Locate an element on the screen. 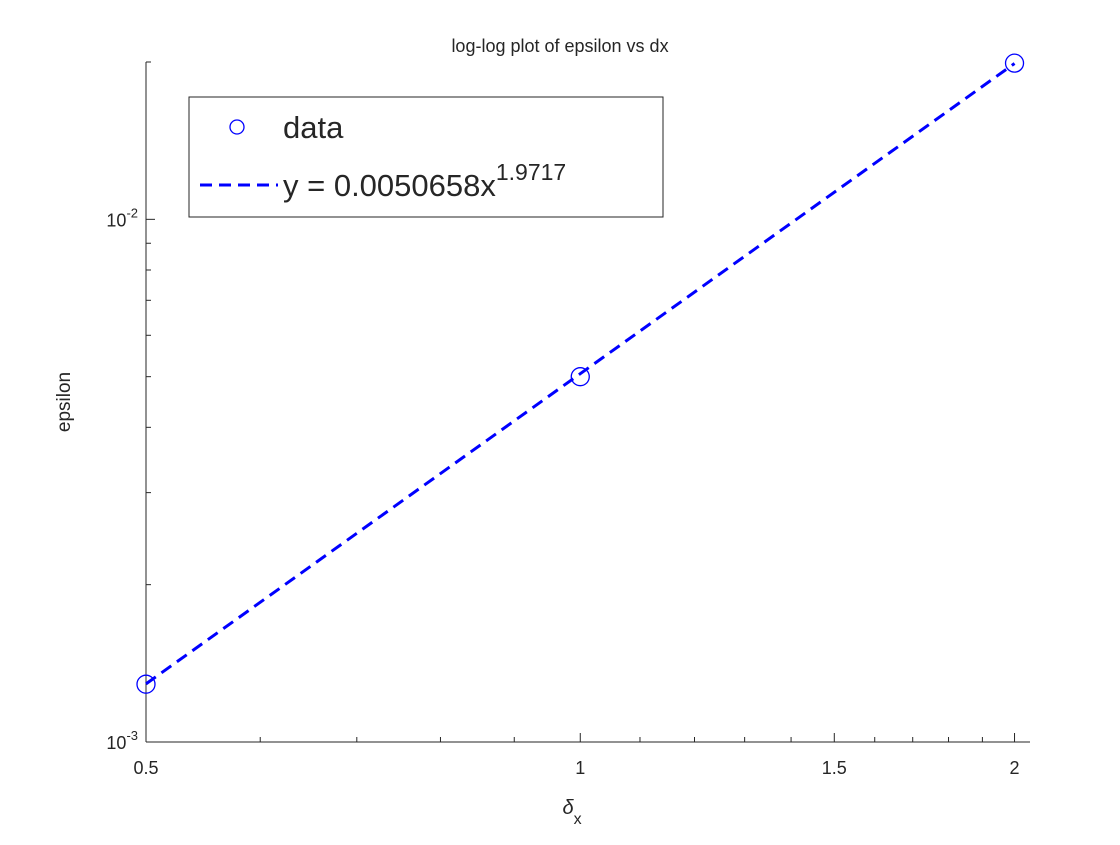 This screenshot has height=845, width=1120. chart-title: log-log plot of epsilon vs dx is located at coordinates (559, 46).